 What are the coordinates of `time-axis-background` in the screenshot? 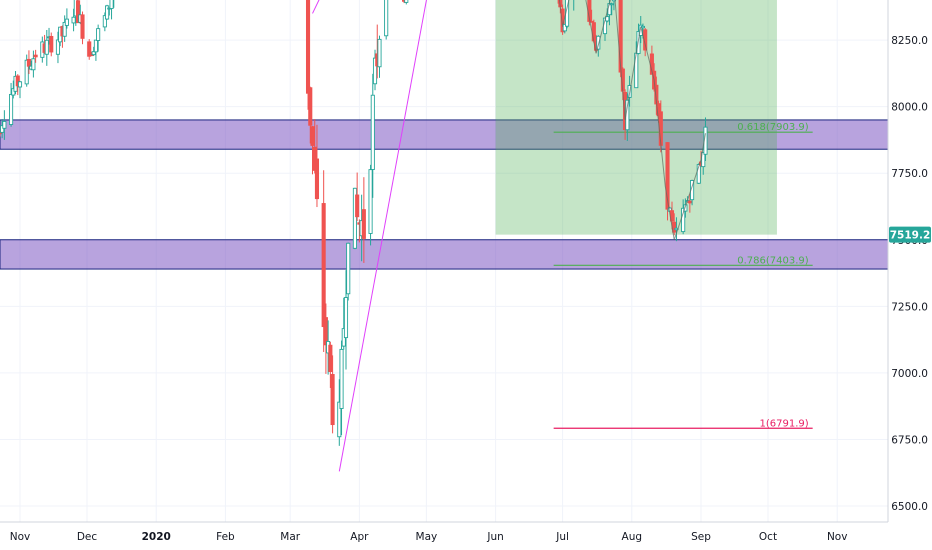 It's located at (466, 536).